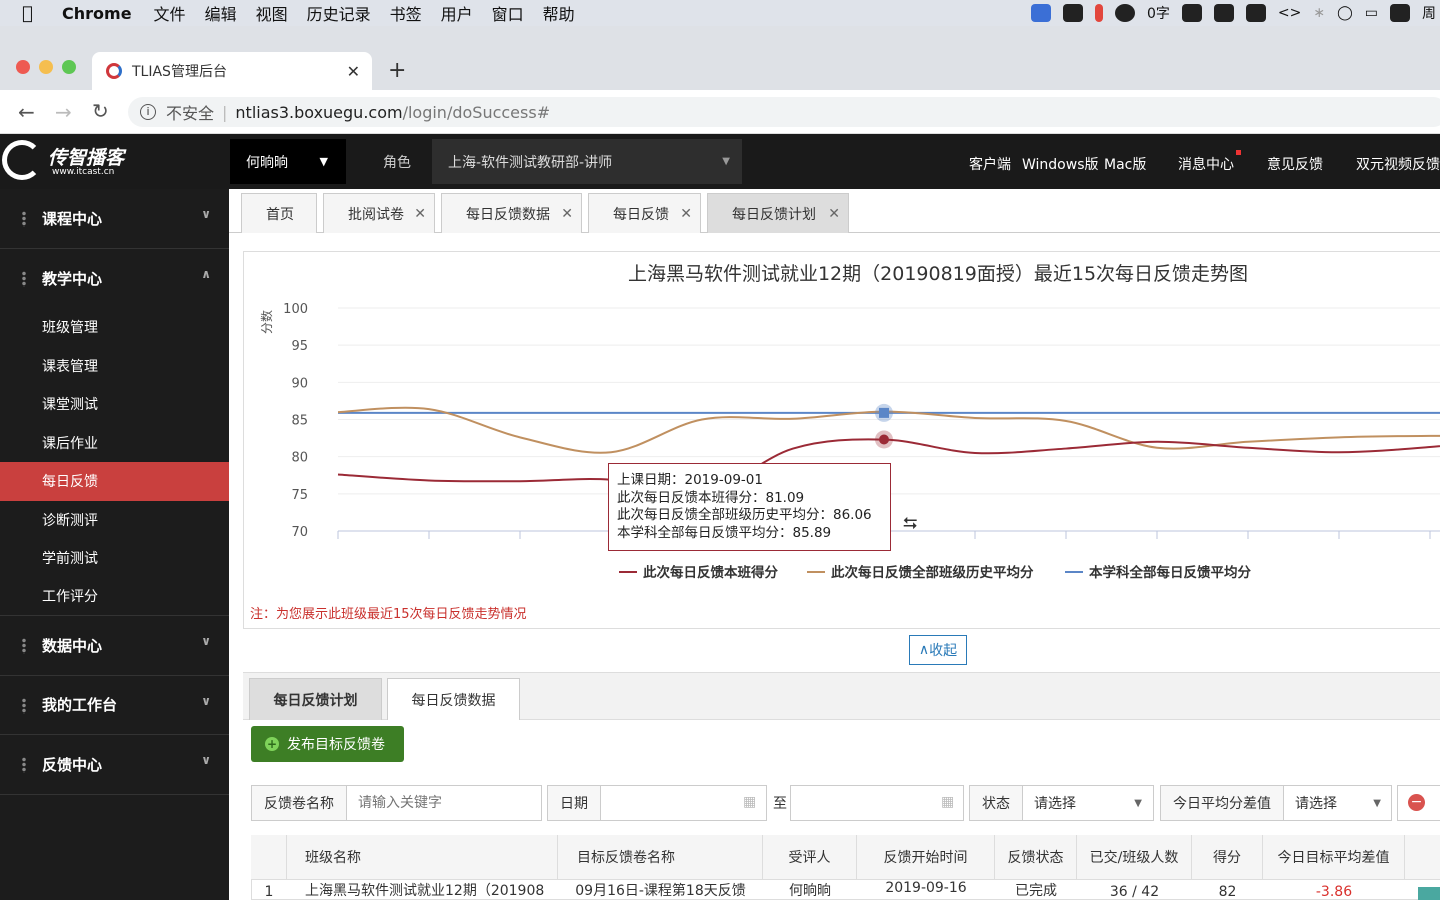 The image size is (1440, 900). What do you see at coordinates (114, 705) in the screenshot?
I see `sidebar-section-workbench: 我的工作台 ∨` at bounding box center [114, 705].